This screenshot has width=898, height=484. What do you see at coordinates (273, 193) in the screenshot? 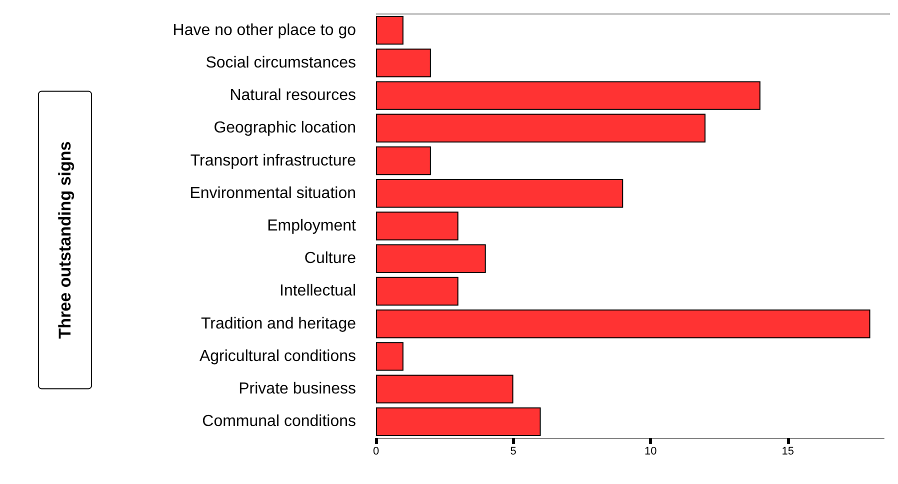
I see `y-tick-label: Environmental situation` at bounding box center [273, 193].